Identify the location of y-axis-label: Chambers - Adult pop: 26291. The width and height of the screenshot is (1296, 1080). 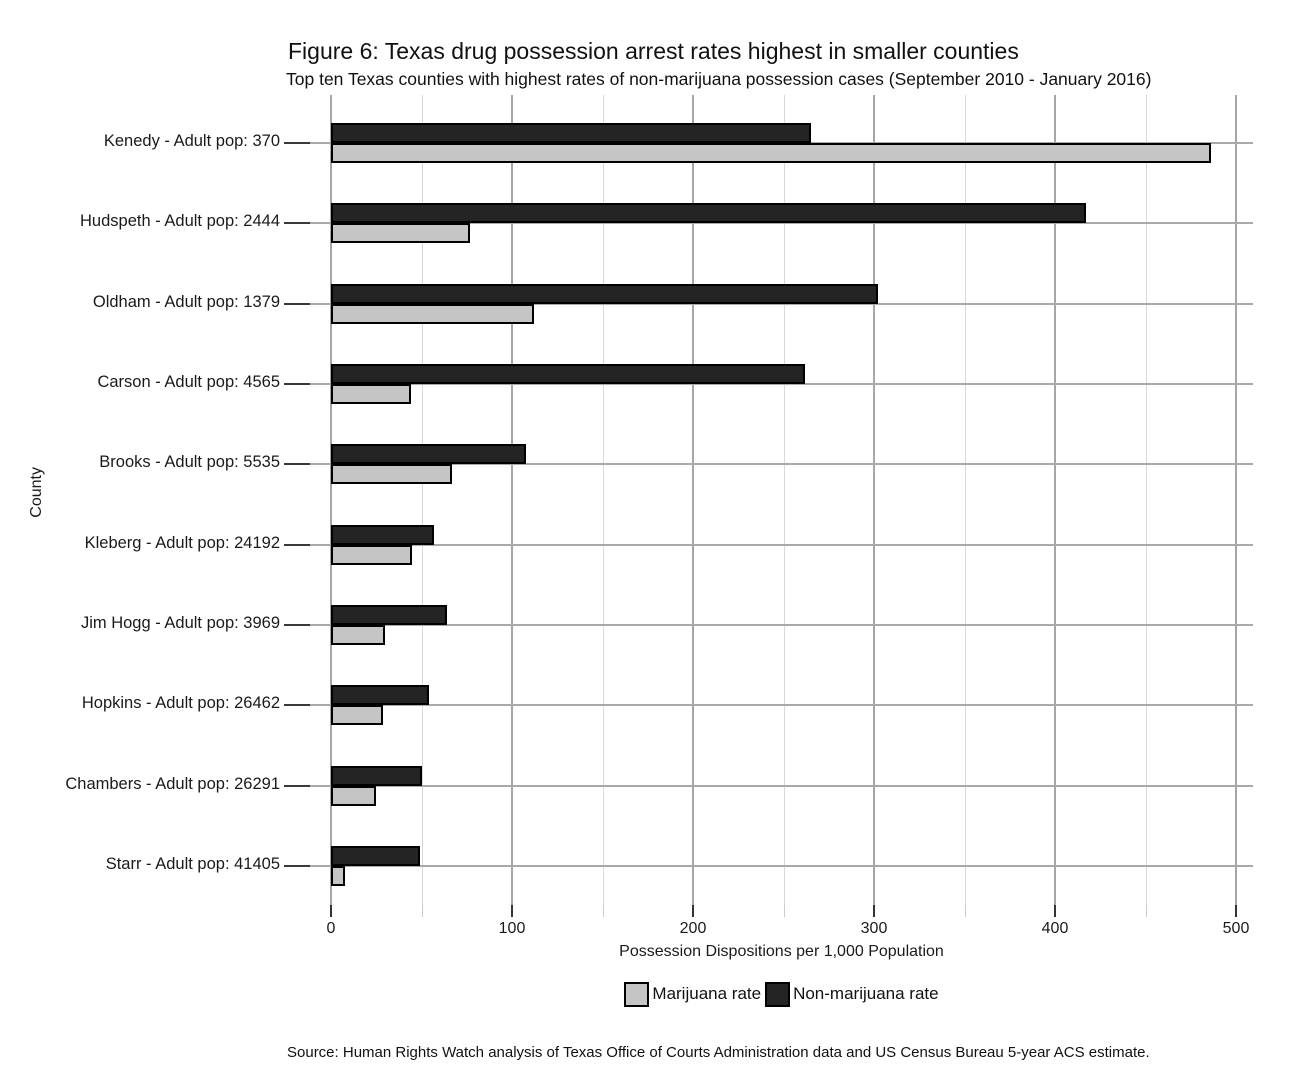
(172, 783).